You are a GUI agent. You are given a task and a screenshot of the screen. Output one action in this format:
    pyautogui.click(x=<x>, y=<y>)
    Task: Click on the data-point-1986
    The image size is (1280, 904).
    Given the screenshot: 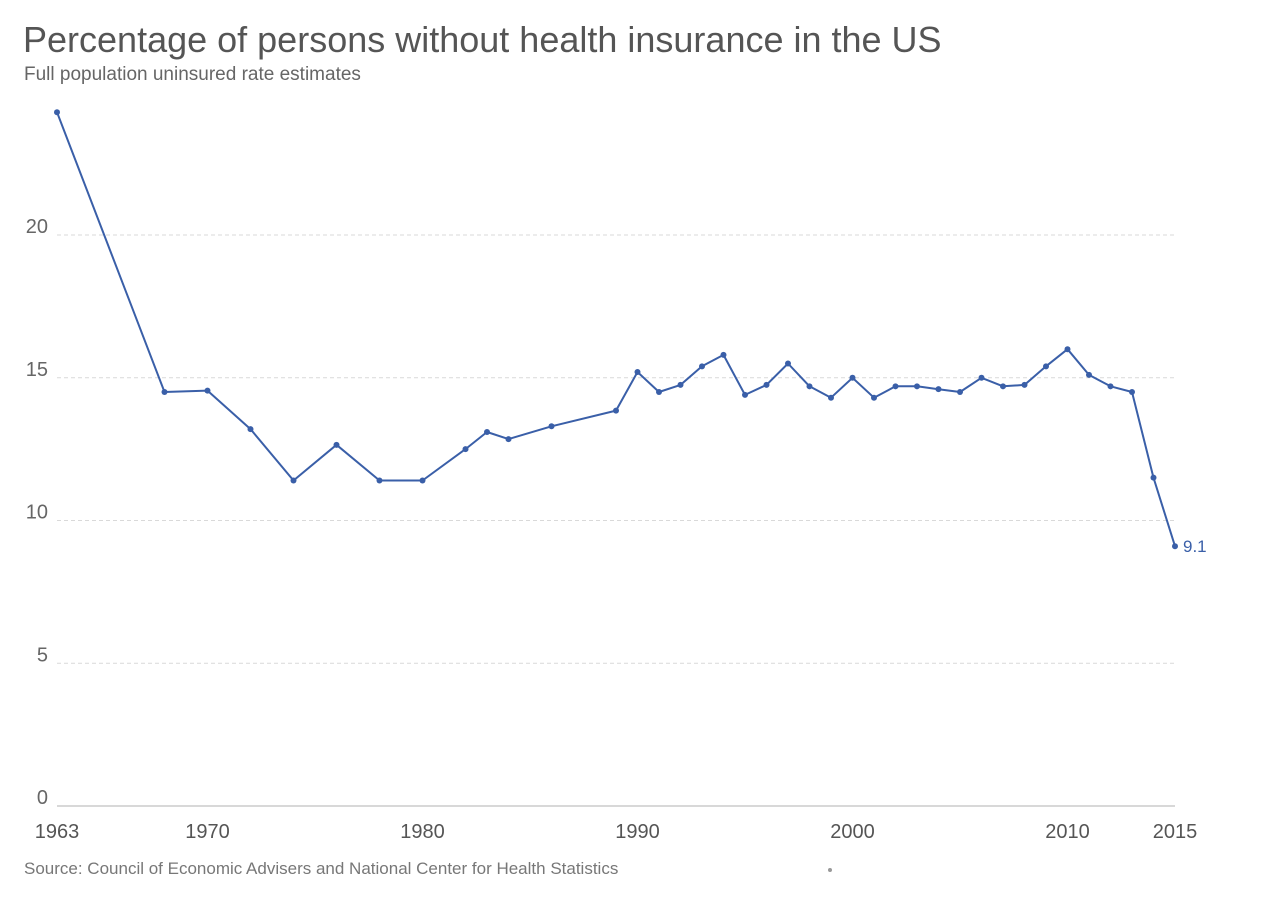 What is the action you would take?
    pyautogui.click(x=551, y=426)
    